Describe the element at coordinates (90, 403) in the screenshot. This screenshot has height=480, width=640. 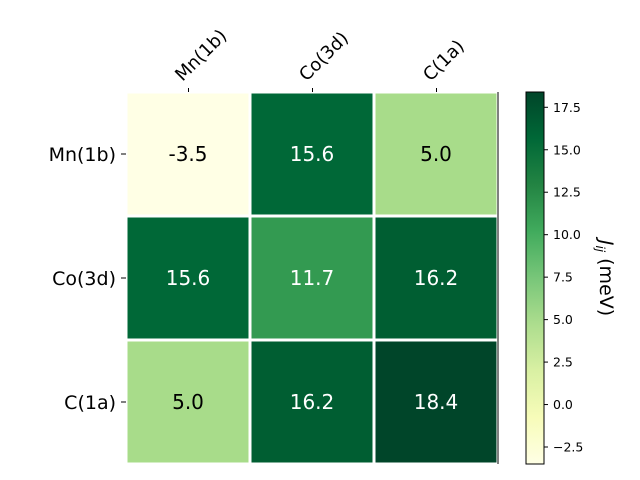
I see `y-tick-label: C(1a)` at that location.